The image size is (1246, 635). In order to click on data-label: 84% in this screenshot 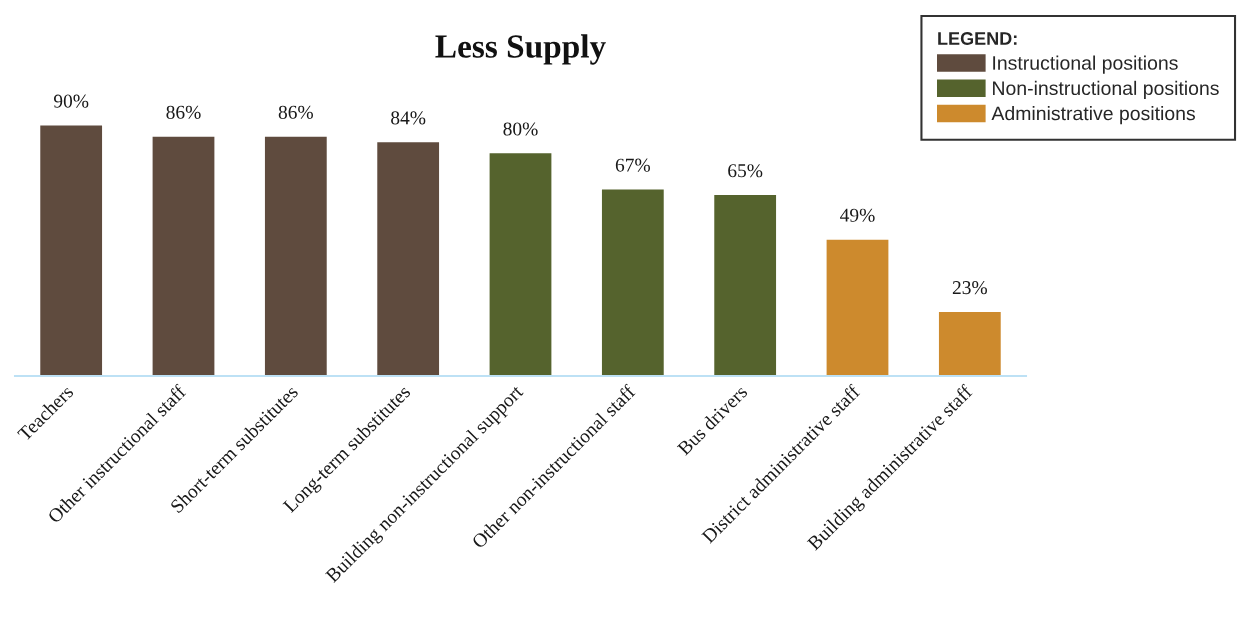, I will do `click(408, 118)`.